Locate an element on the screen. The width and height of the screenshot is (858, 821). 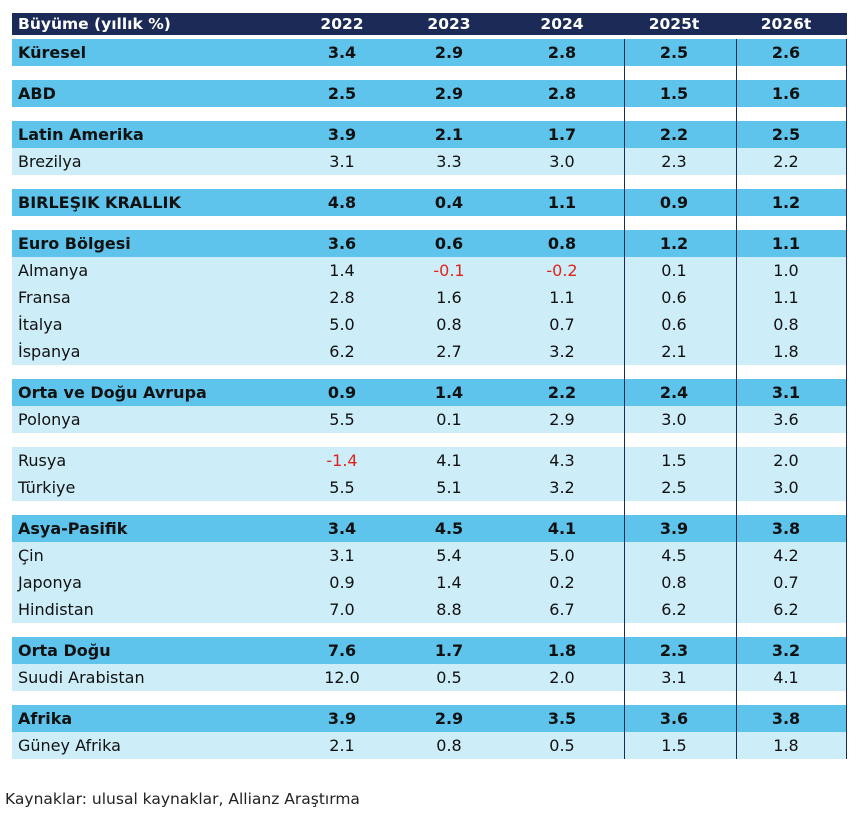
country-row: Almanya 1.4 -0.1 -0.2 0.1 1.0 is located at coordinates (429, 270).